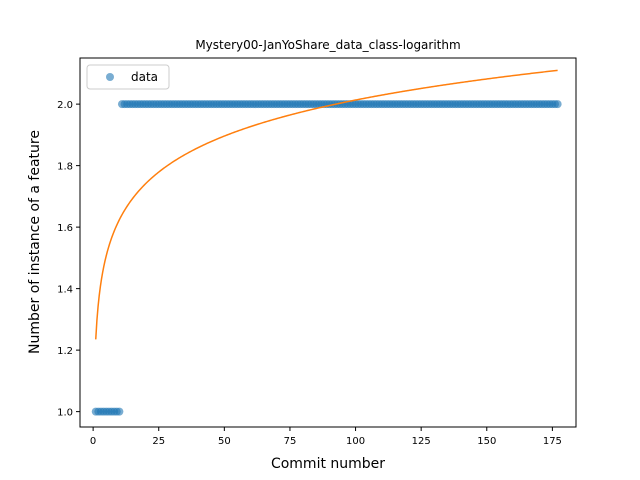 This screenshot has height=480, width=640. I want to click on x-tick-label: 100, so click(355, 441).